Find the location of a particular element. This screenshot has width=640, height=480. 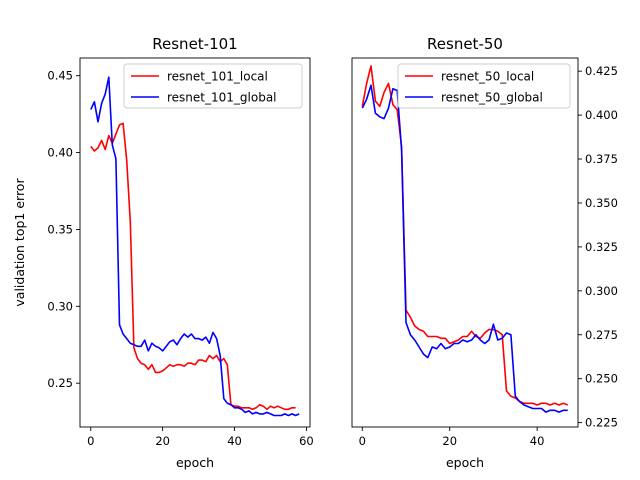

y-tick-label: 0.30 is located at coordinates (60, 306).